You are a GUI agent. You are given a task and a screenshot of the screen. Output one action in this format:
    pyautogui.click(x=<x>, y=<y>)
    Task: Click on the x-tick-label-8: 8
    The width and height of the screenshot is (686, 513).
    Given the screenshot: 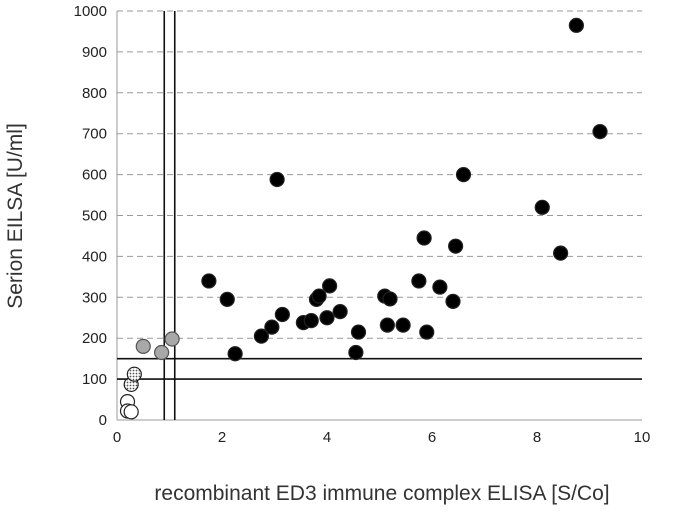 What is the action you would take?
    pyautogui.click(x=537, y=437)
    